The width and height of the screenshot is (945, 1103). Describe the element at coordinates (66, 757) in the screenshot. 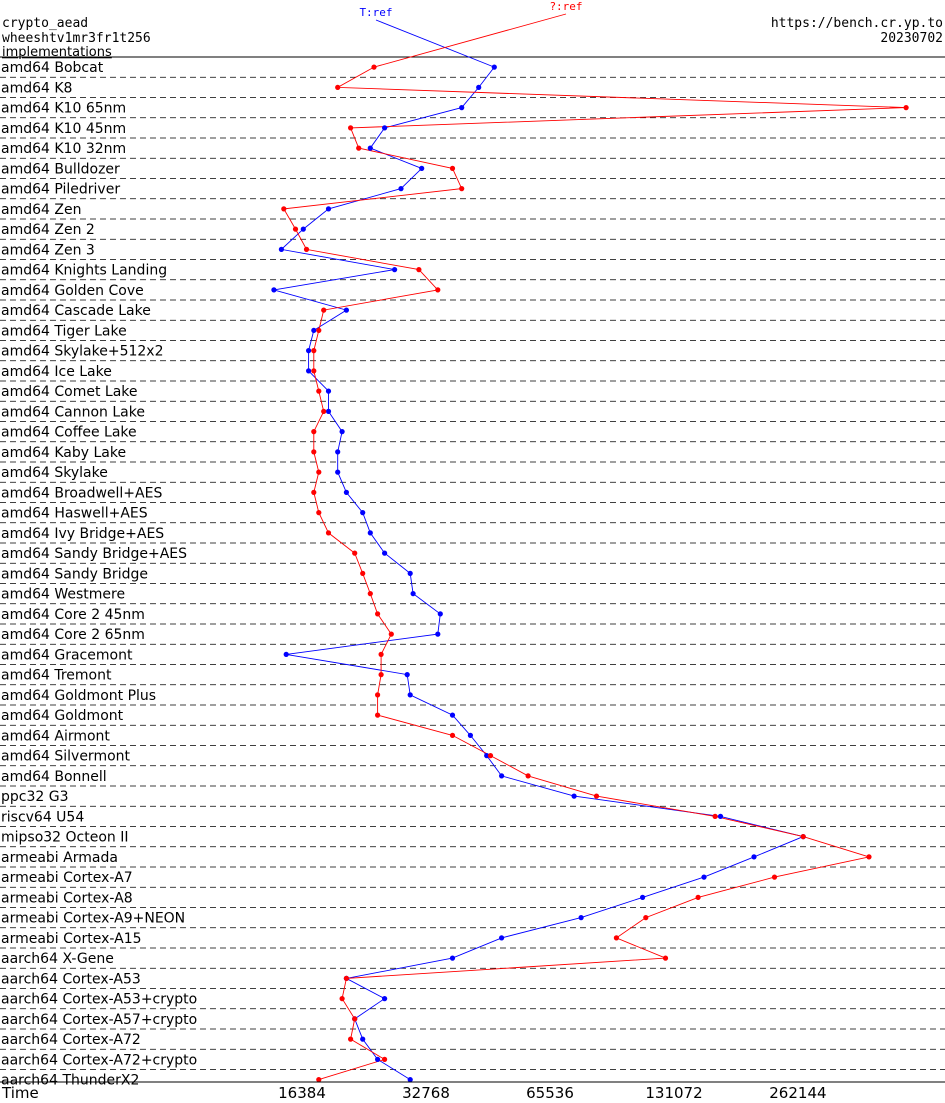

I see `row-label: amd64 Silvermont` at that location.